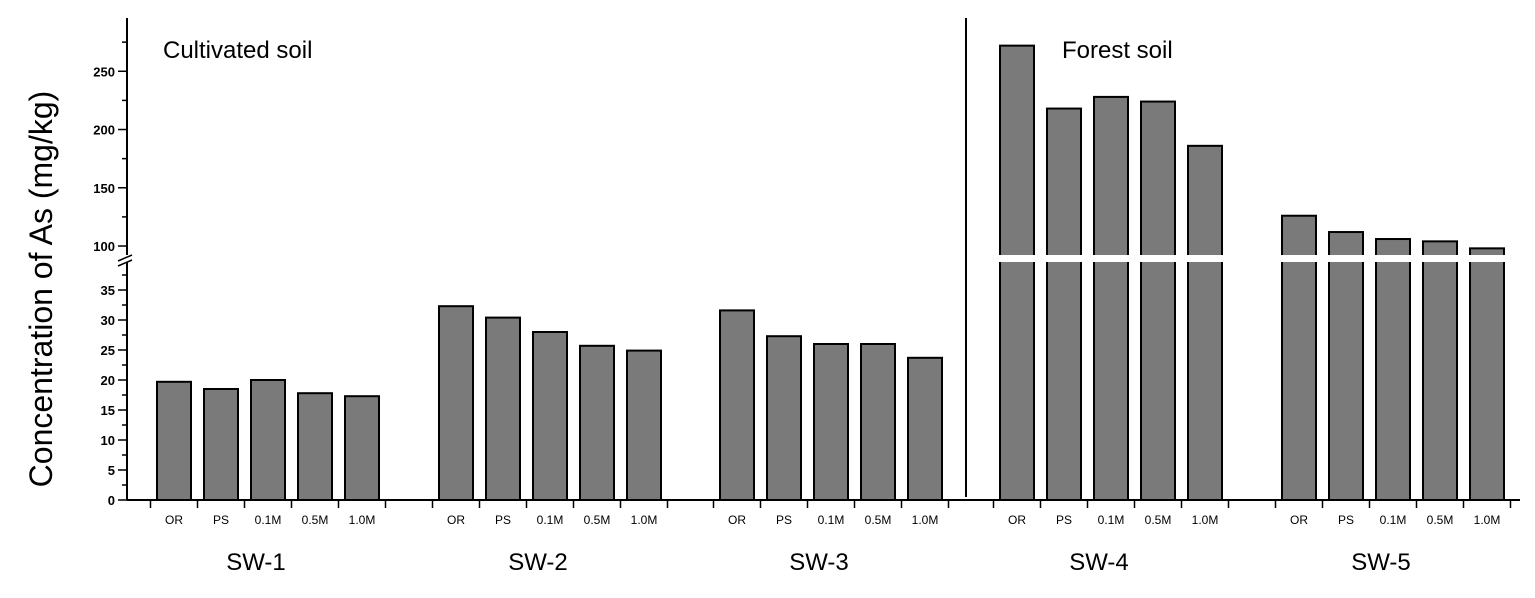 This screenshot has height=598, width=1535. Describe the element at coordinates (1111, 298) in the screenshot. I see `bar-sw-4-0.1m` at that location.